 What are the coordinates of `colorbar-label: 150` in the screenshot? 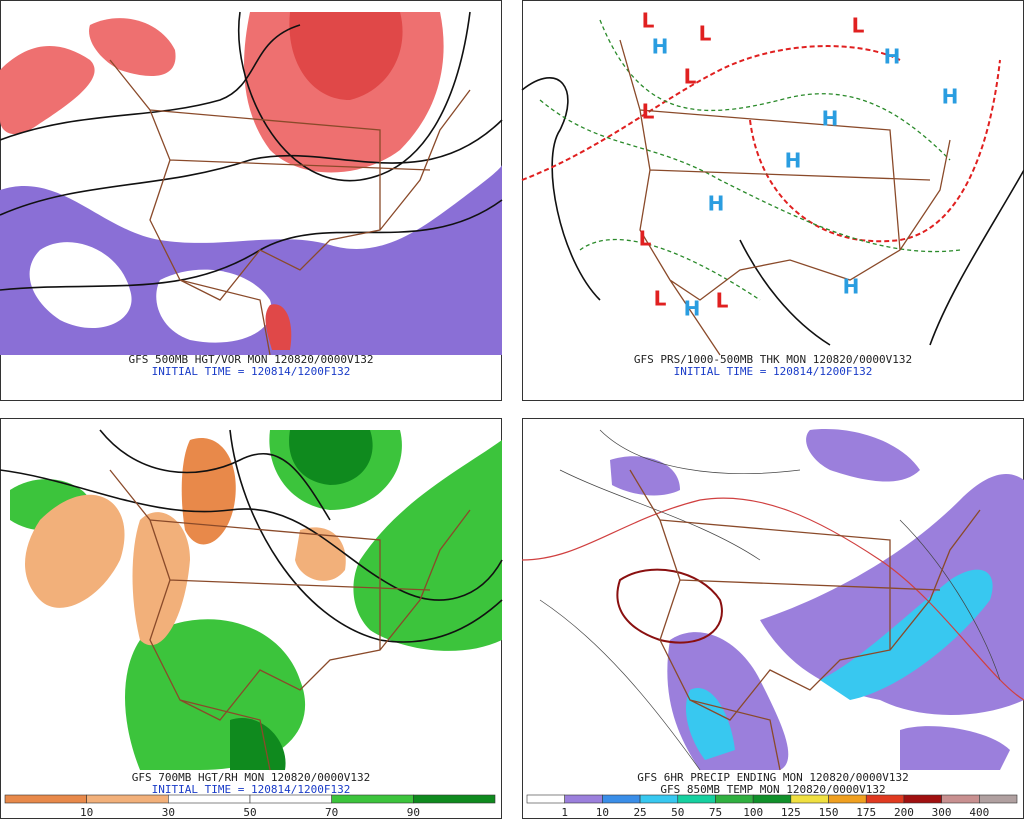 It's located at (829, 812).